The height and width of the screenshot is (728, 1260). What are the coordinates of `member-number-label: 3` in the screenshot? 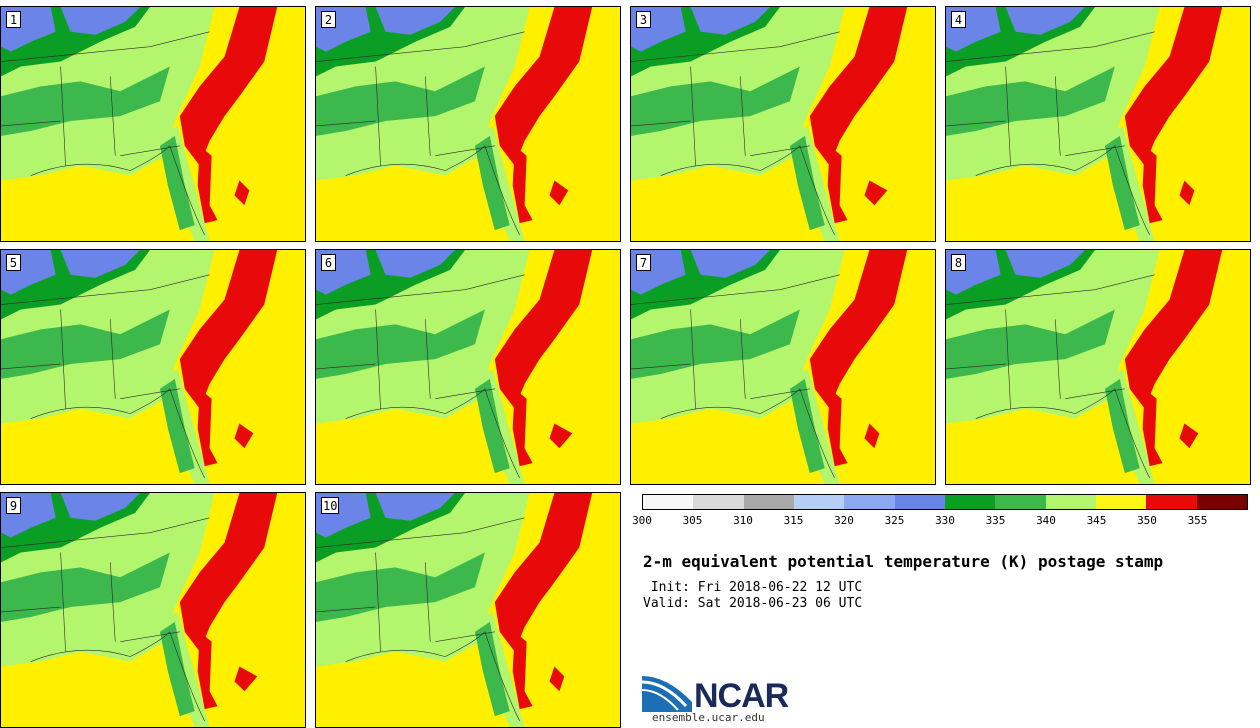 It's located at (643, 19).